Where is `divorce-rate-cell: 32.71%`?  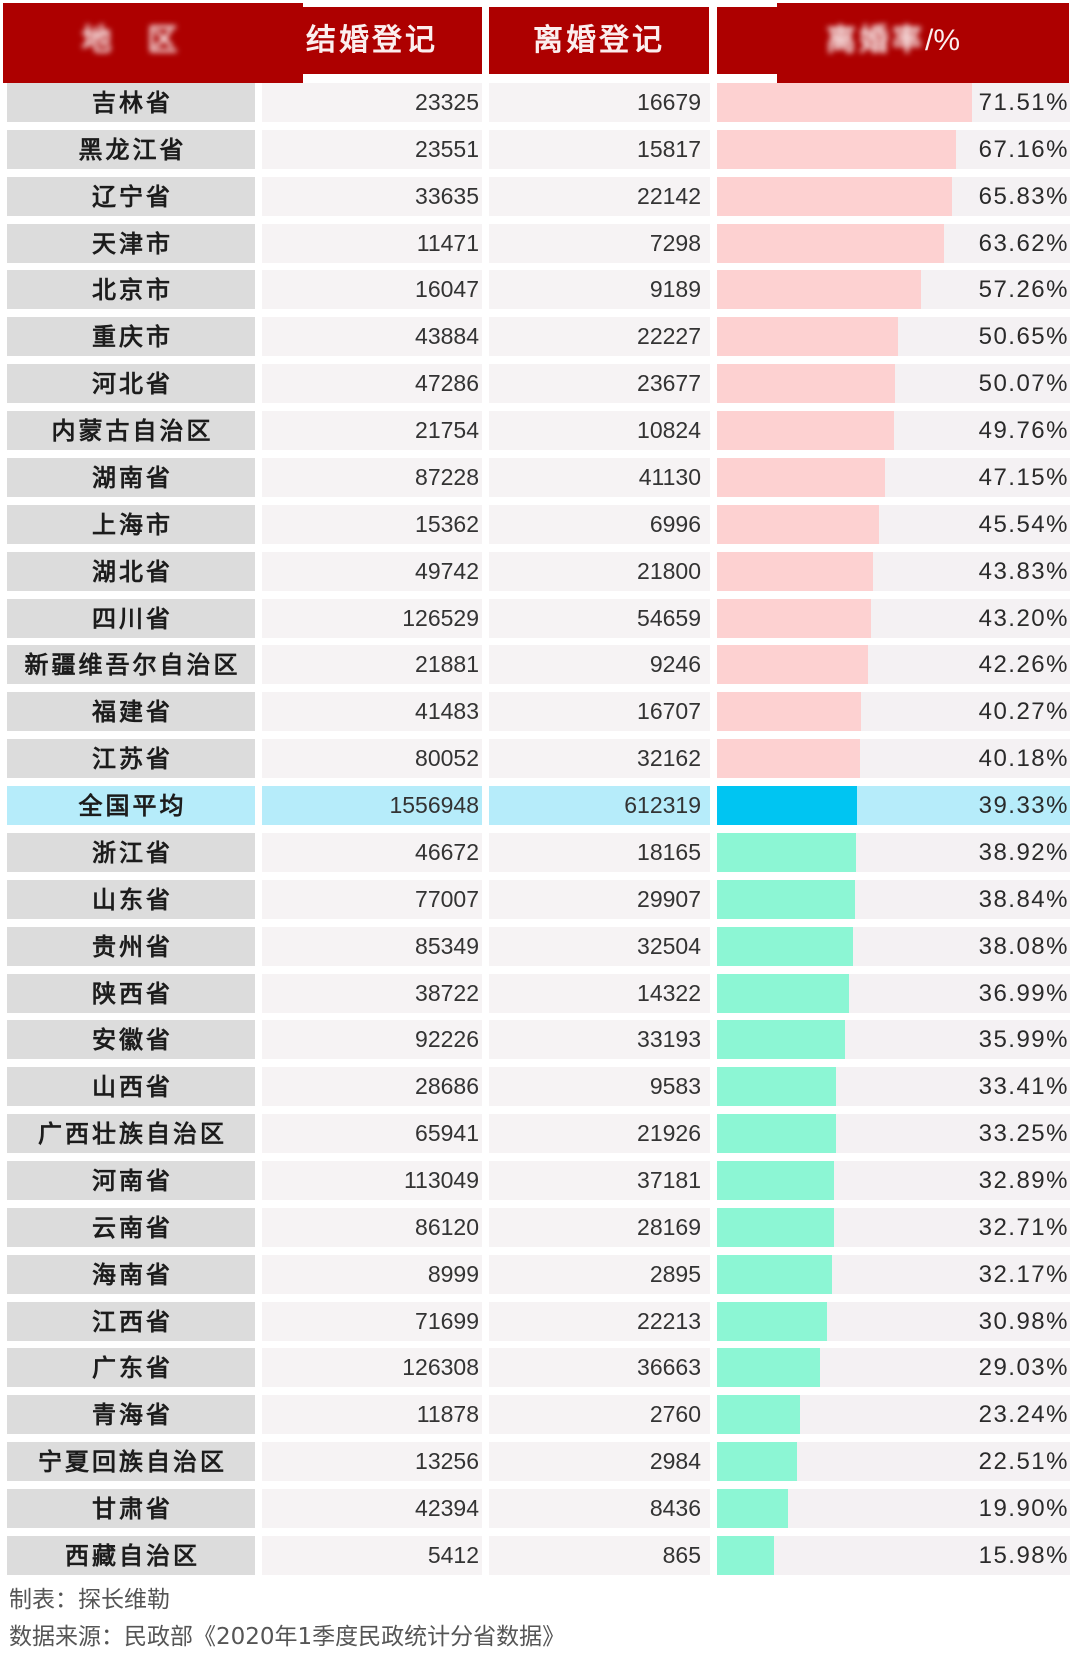
divorce-rate-cell: 32.71% is located at coordinates (893, 1227).